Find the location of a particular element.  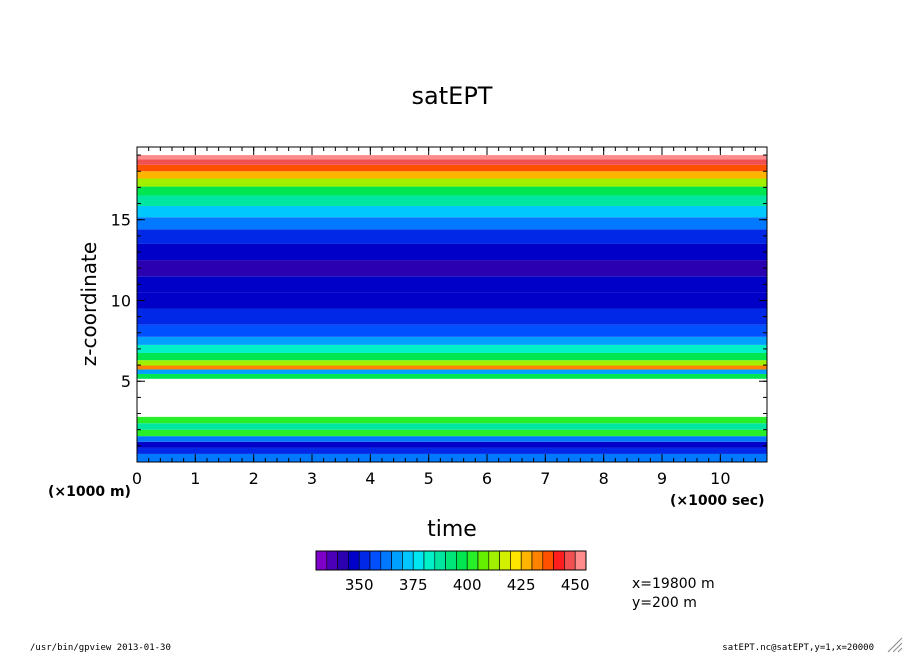

x-tick-label: 2 is located at coordinates (254, 478).